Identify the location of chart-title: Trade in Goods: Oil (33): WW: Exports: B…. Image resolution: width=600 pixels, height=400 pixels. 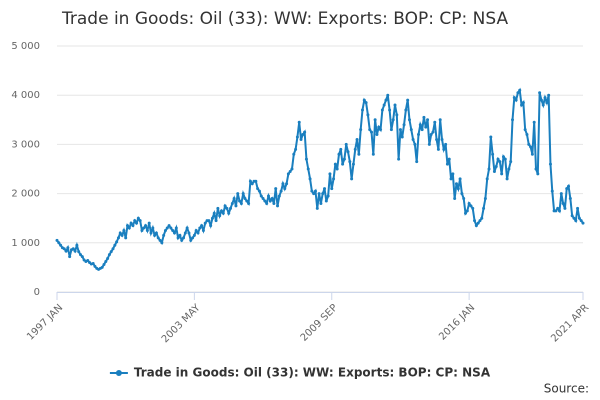
(284, 19).